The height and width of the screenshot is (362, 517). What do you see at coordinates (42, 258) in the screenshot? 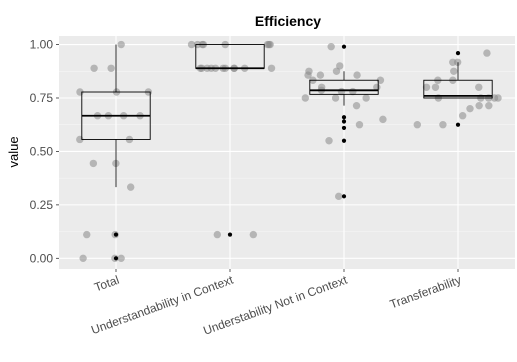
I see `y-tick-label: 0.00` at bounding box center [42, 258].